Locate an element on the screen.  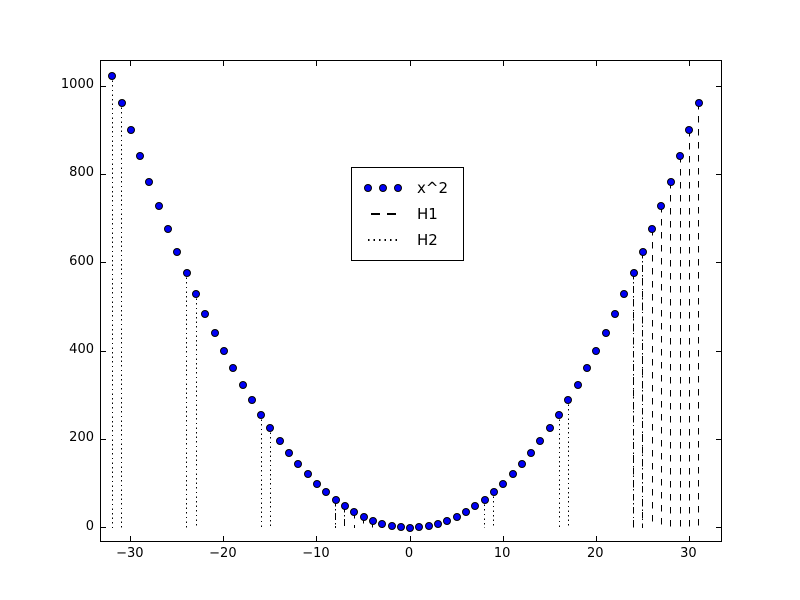
y-tick-label: 0 is located at coordinates (89, 526).